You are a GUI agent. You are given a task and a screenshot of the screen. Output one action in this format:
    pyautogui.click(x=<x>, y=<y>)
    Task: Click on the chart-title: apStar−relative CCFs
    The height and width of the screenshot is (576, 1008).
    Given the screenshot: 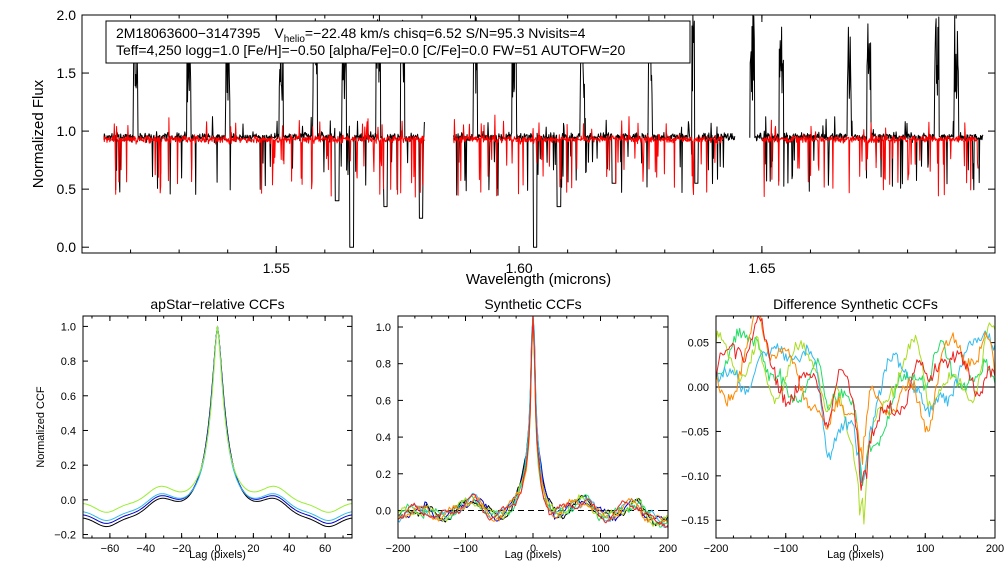 What is the action you would take?
    pyautogui.click(x=217, y=304)
    